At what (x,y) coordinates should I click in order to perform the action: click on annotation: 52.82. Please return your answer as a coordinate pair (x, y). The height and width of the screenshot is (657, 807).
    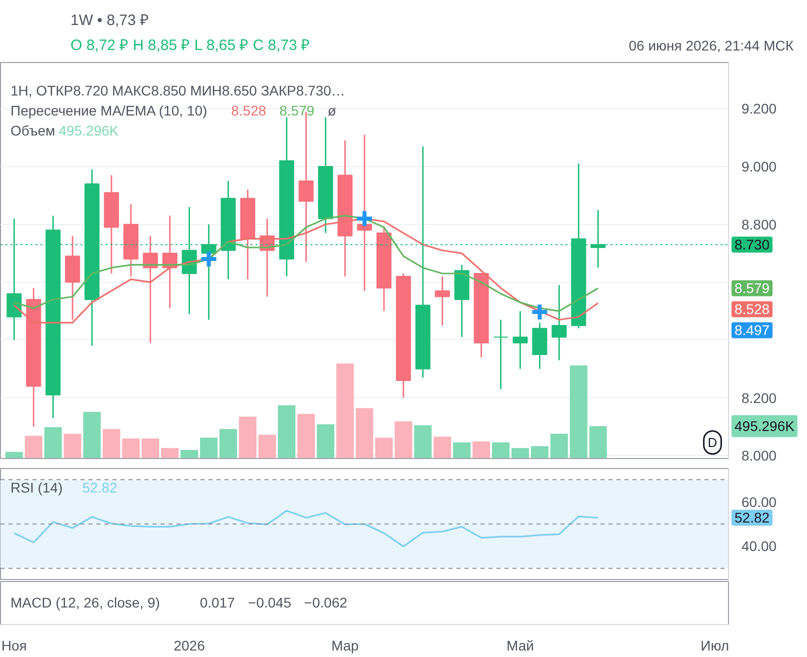
    Looking at the image, I should click on (100, 488).